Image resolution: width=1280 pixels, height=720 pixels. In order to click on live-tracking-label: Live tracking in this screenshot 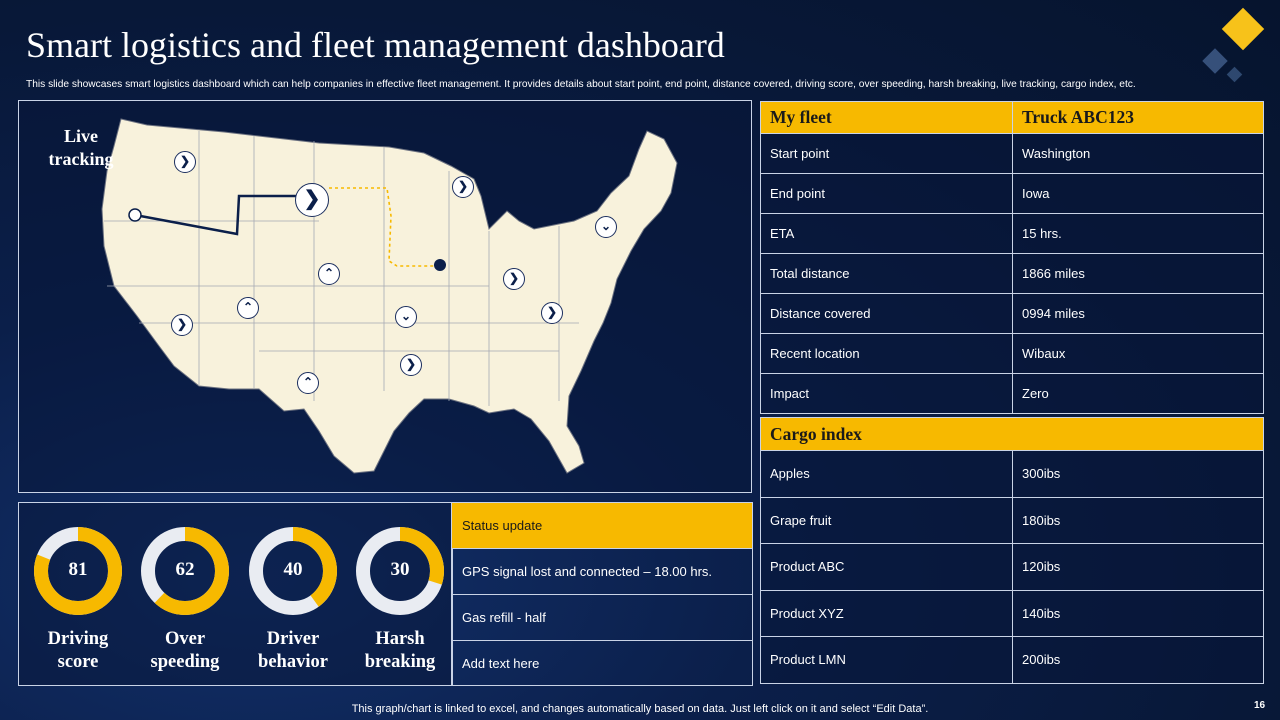, I will do `click(81, 147)`.